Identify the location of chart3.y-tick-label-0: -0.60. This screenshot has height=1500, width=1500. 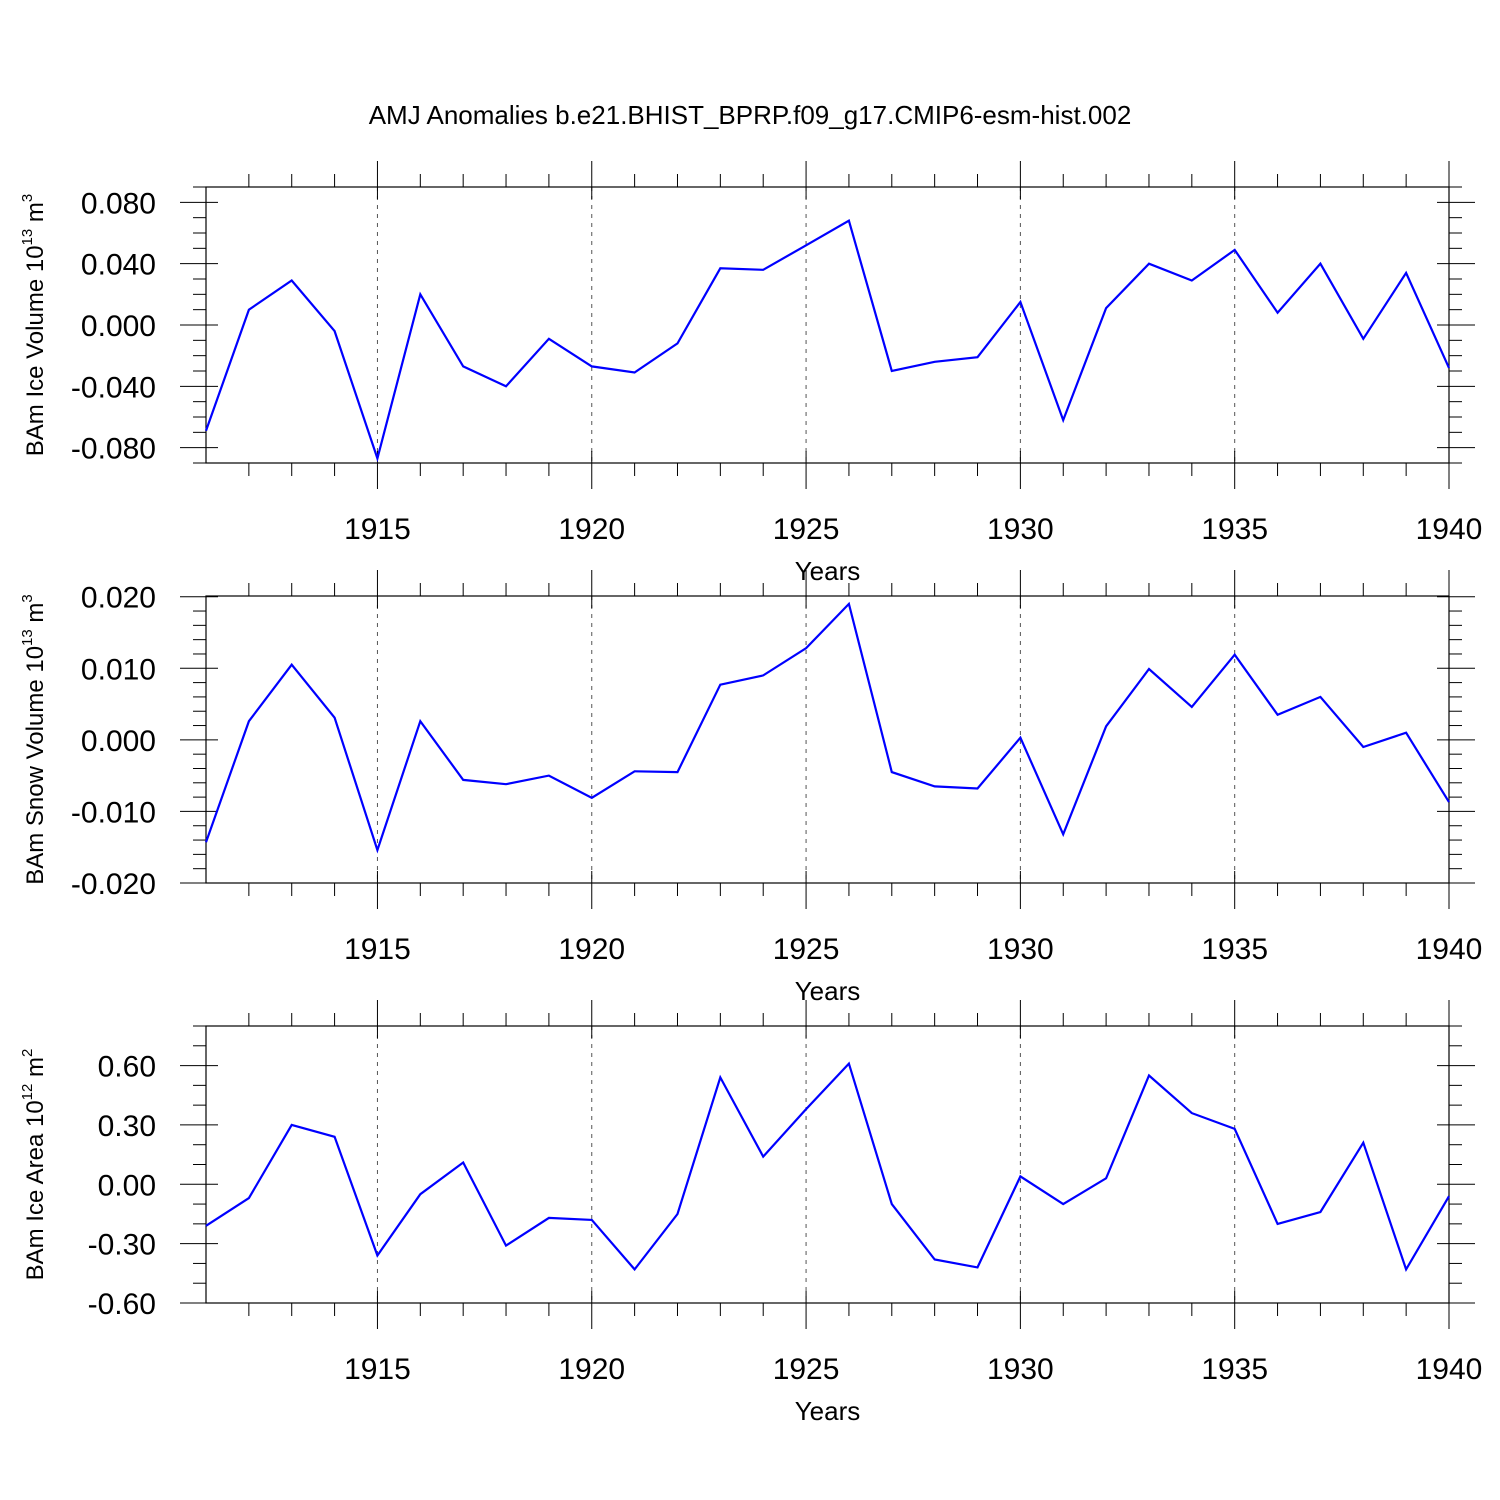
(122, 1304).